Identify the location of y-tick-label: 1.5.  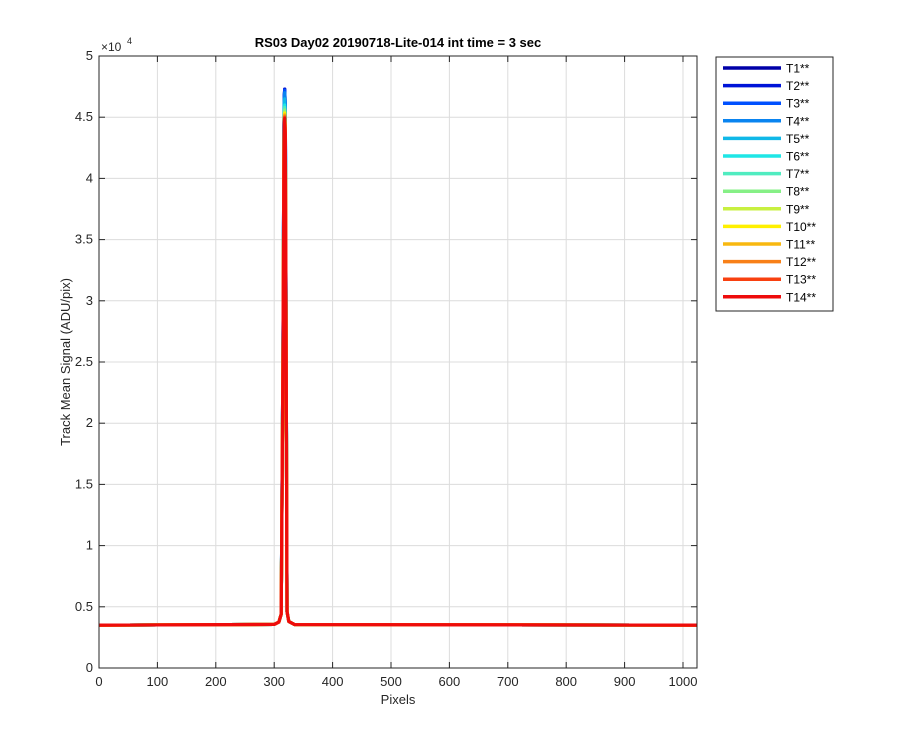
(84, 483).